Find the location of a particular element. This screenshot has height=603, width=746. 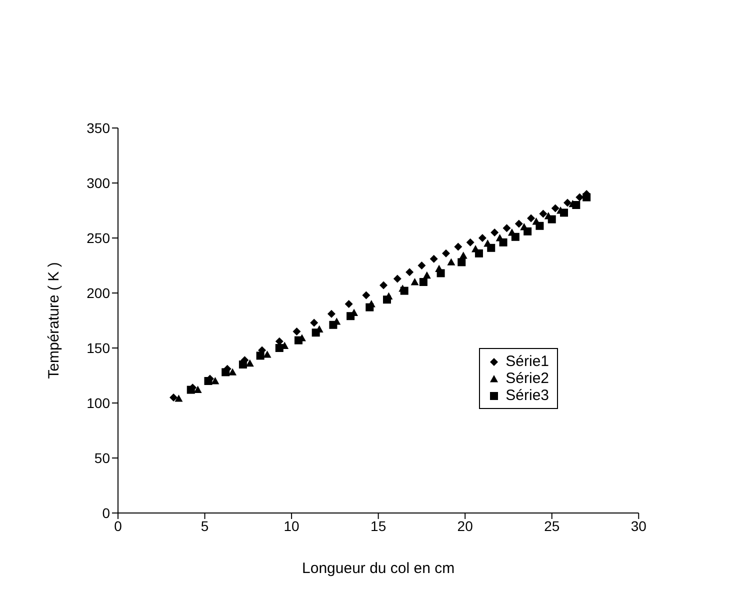

y-tick-label: 50 is located at coordinates (102, 458).